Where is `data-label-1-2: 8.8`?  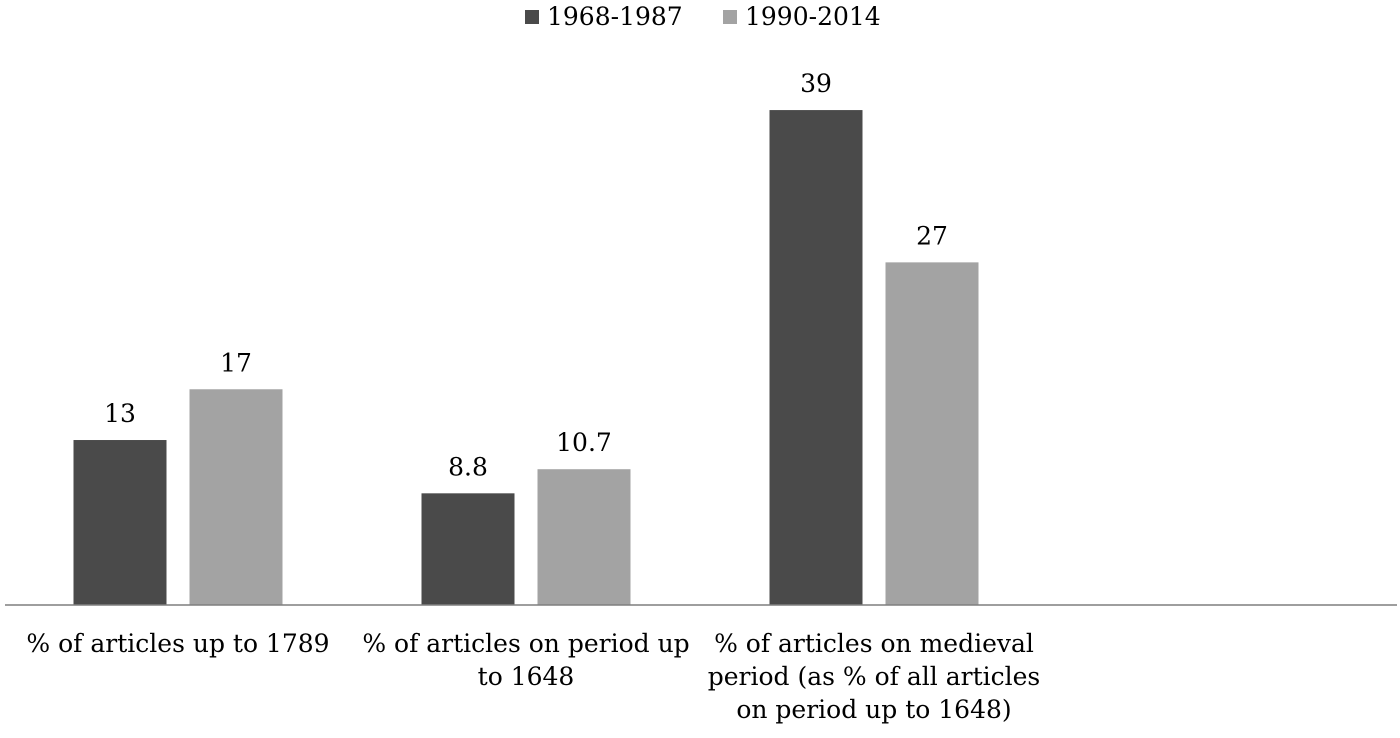 data-label-1-2: 8.8 is located at coordinates (468, 466).